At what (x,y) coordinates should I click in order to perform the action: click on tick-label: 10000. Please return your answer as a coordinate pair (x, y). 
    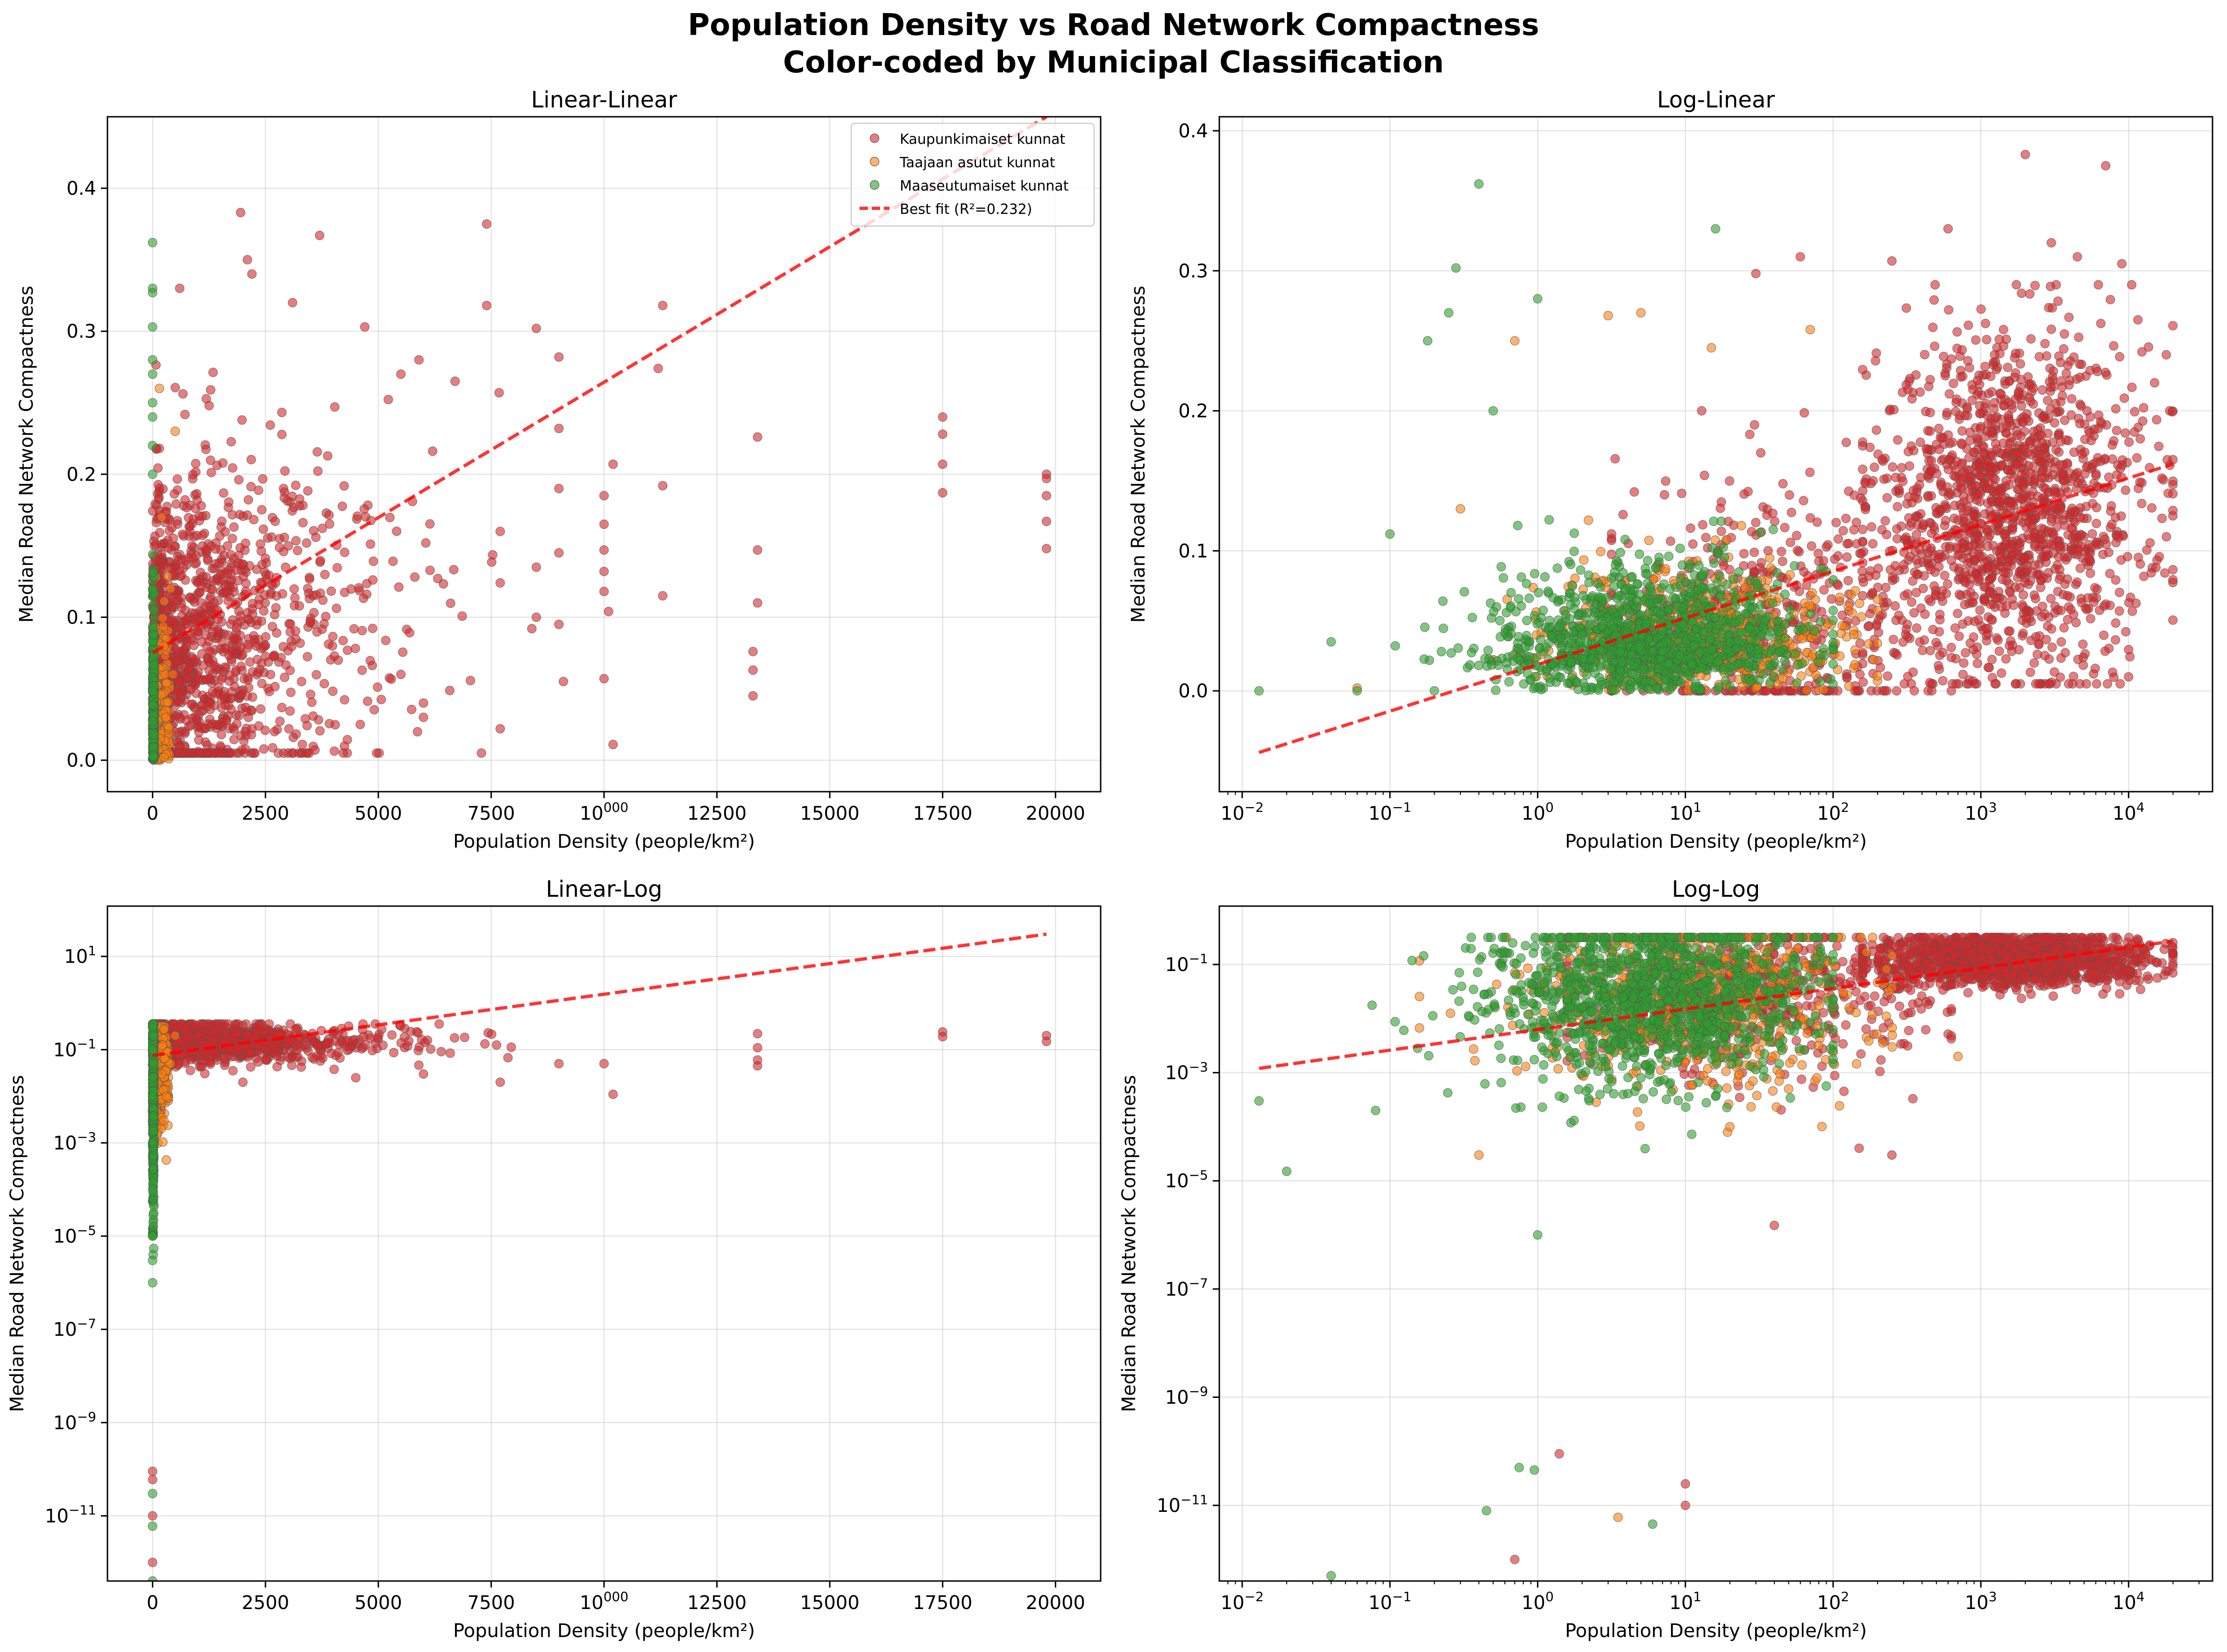
    Looking at the image, I should click on (604, 812).